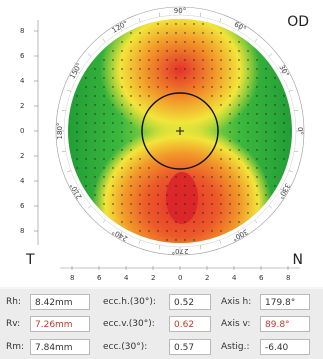 This screenshot has width=323, height=359. Describe the element at coordinates (180, 251) in the screenshot. I see `angle-label: 270°` at that location.